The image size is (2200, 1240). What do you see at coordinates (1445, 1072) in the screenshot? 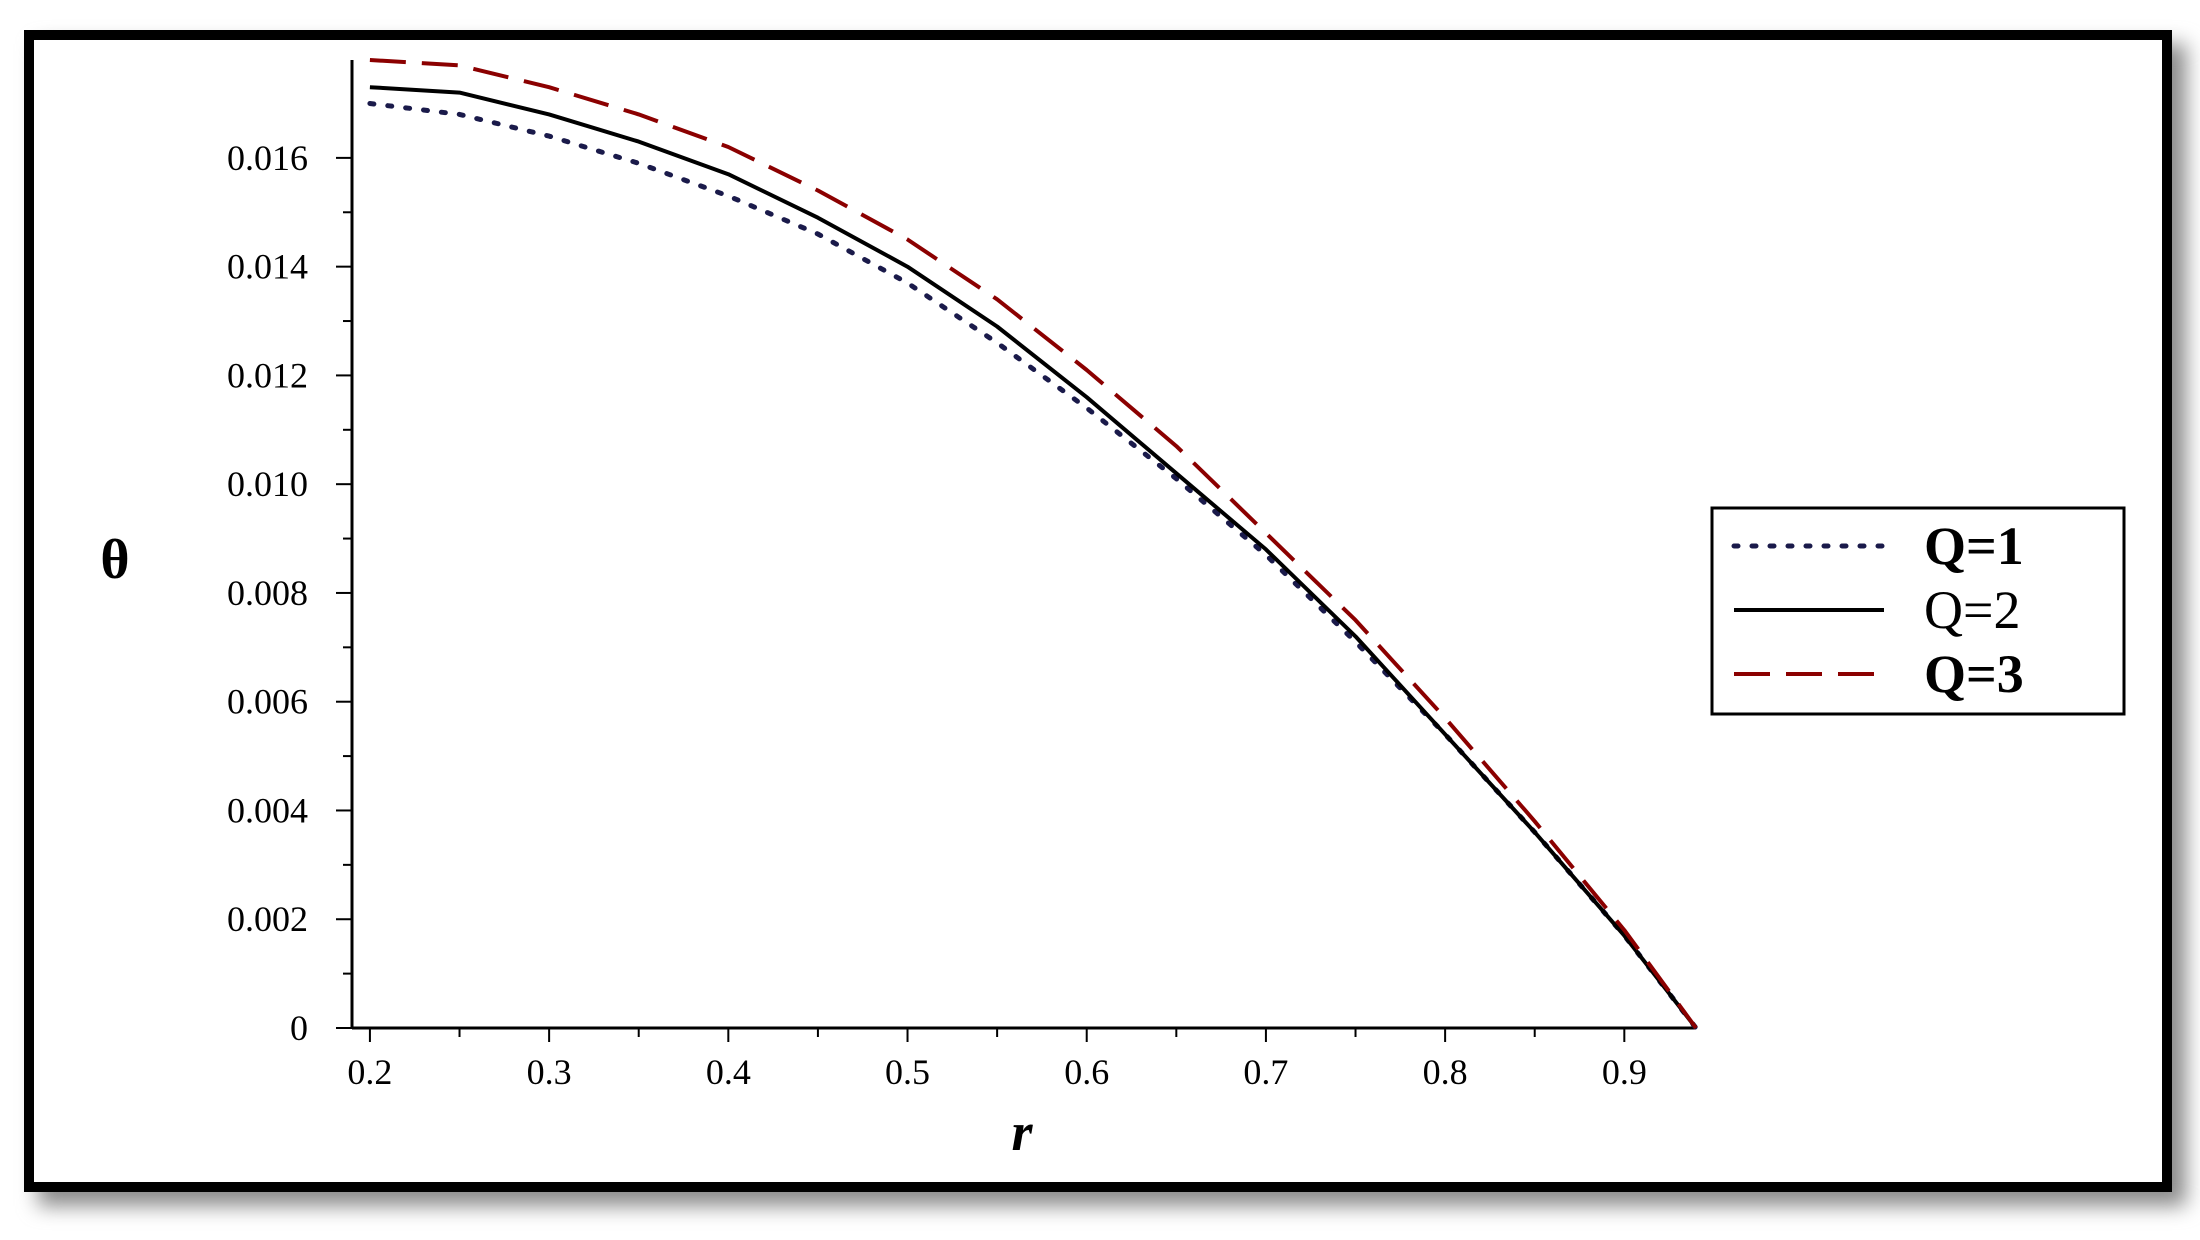
I see `x-tick-label: 0.8` at bounding box center [1445, 1072].